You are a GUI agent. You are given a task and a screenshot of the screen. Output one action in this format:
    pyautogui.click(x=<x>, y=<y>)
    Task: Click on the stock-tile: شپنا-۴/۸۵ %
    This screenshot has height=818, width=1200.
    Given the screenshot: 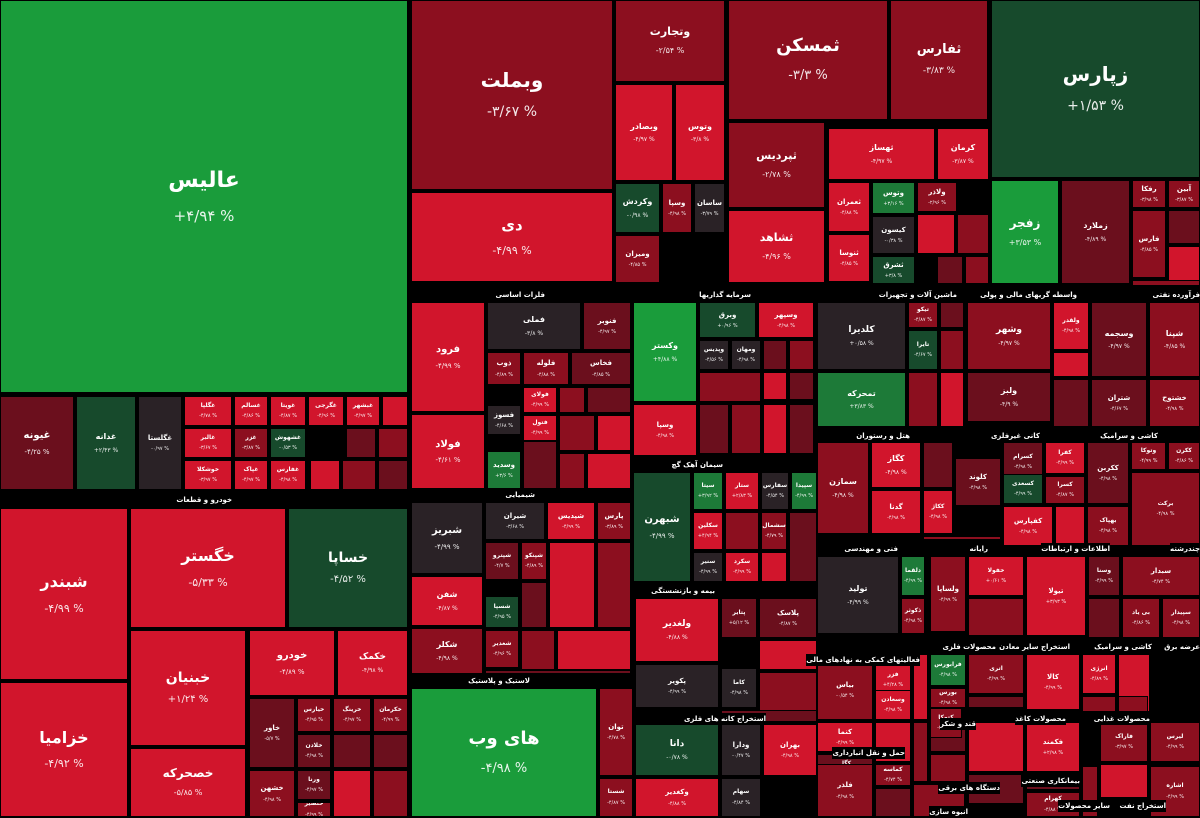 What is the action you would take?
    pyautogui.click(x=1174, y=339)
    